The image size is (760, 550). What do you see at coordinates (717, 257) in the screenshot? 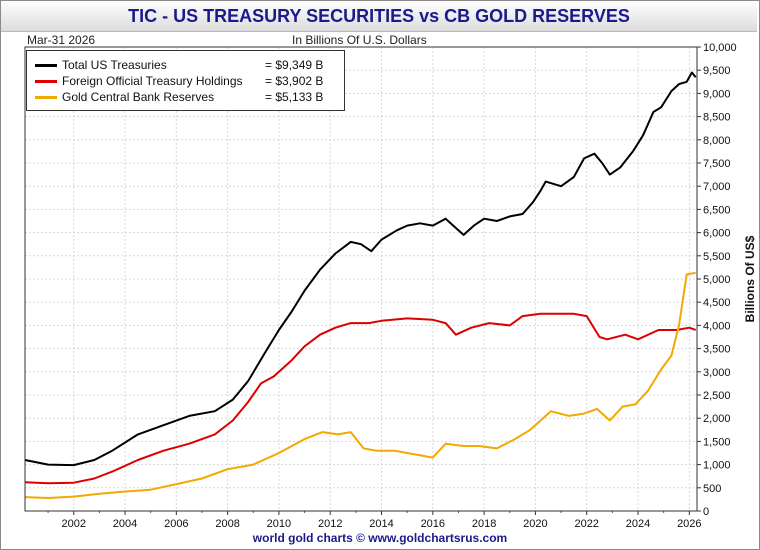
I see `y-tick-label: 5,500` at bounding box center [717, 257].